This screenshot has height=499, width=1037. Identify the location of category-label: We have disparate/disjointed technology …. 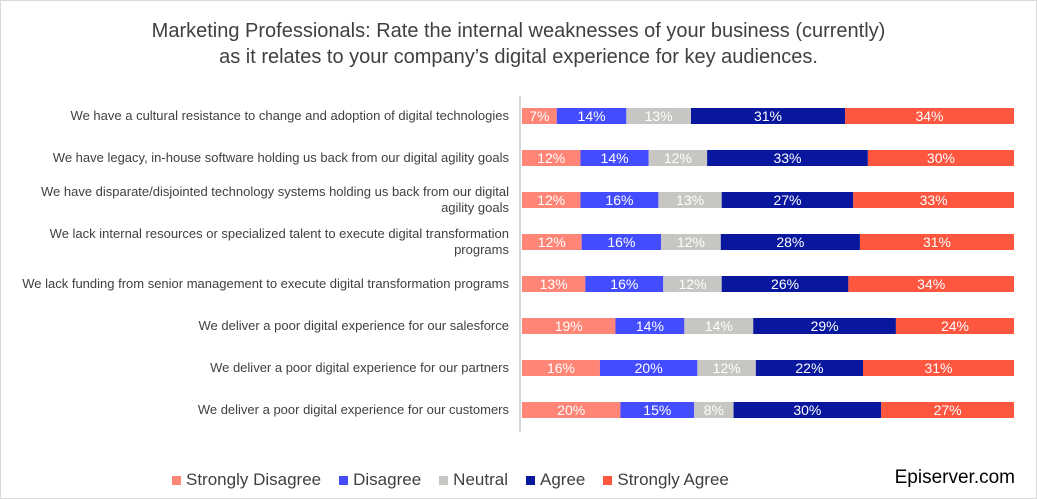
(274, 199).